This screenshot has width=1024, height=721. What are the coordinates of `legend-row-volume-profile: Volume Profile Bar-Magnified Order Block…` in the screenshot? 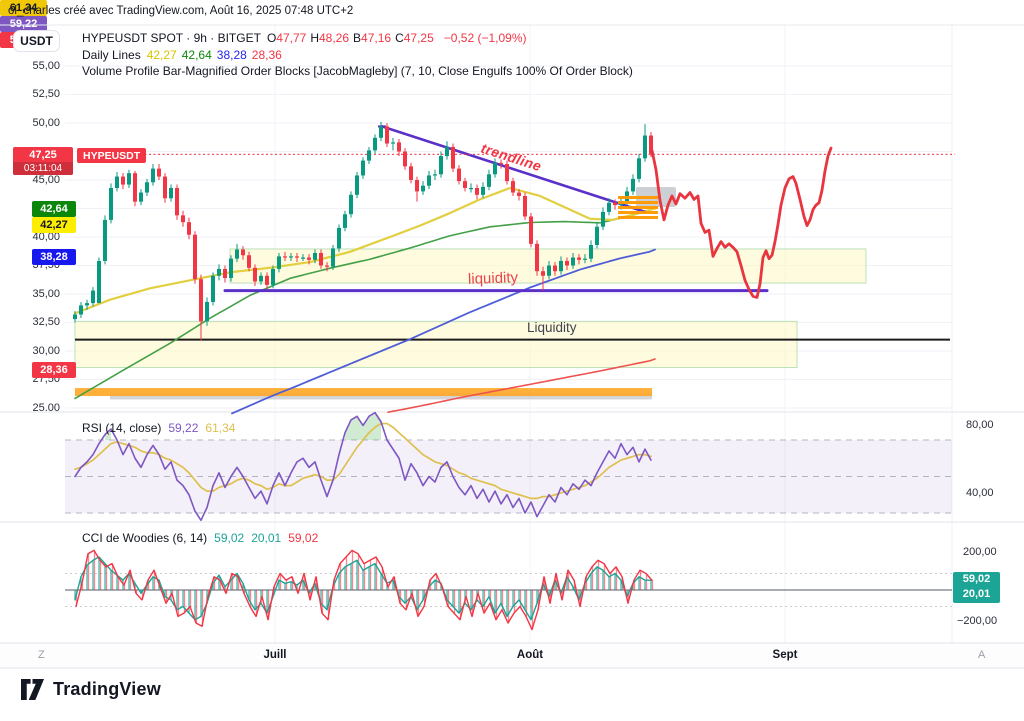 It's located at (357, 71).